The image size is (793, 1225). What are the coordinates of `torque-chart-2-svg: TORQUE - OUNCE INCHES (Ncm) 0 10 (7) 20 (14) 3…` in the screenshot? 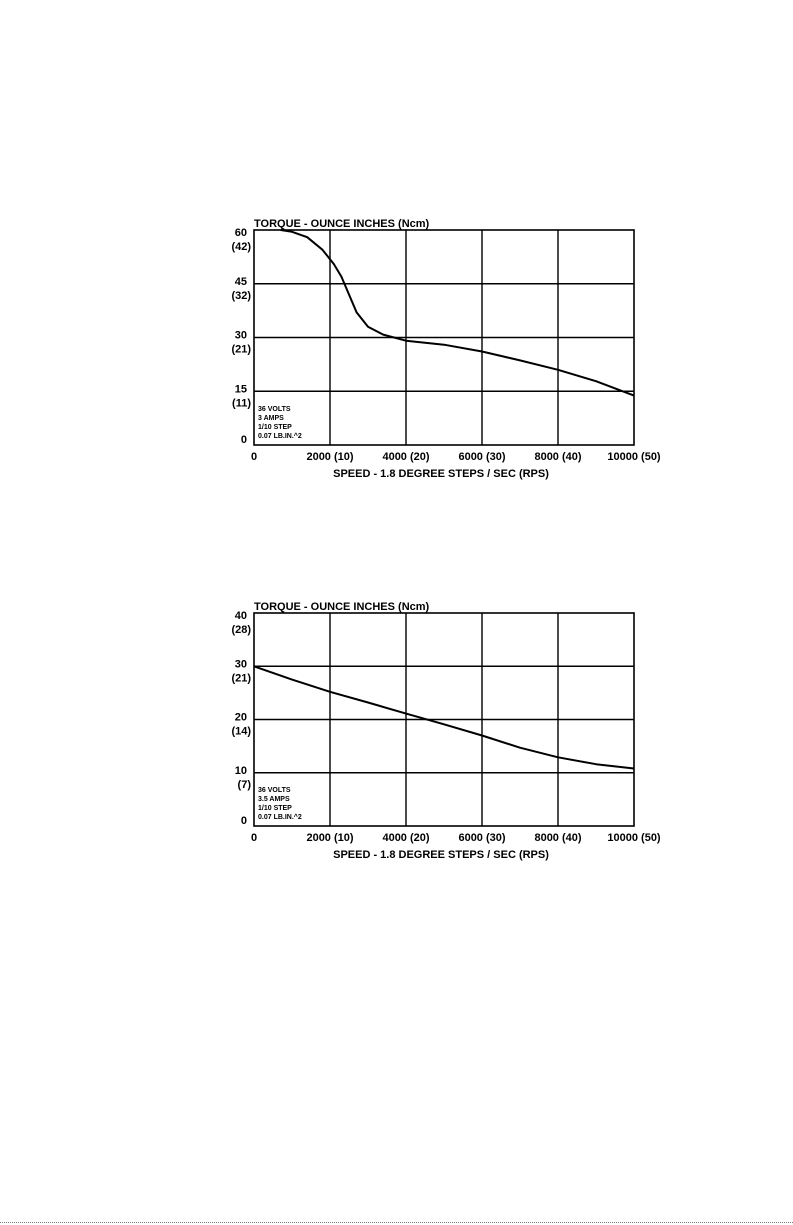 It's located at (446, 731).